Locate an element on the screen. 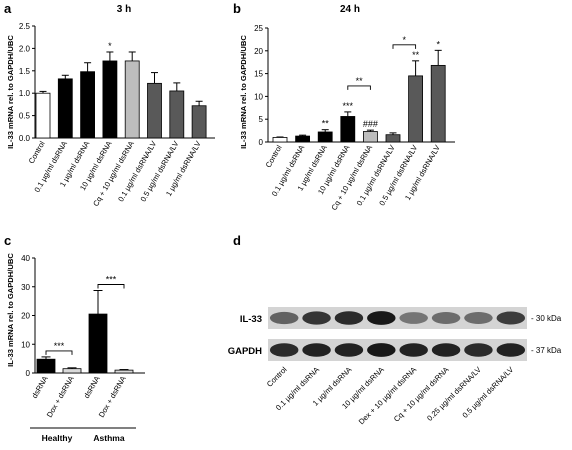  b-bracket-label: ** is located at coordinates (360, 81).